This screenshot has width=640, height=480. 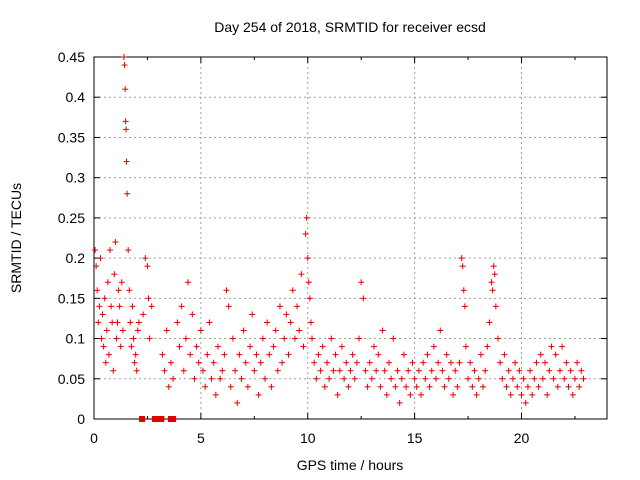 What do you see at coordinates (158, 419) in the screenshot?
I see `zero-value-markers` at bounding box center [158, 419].